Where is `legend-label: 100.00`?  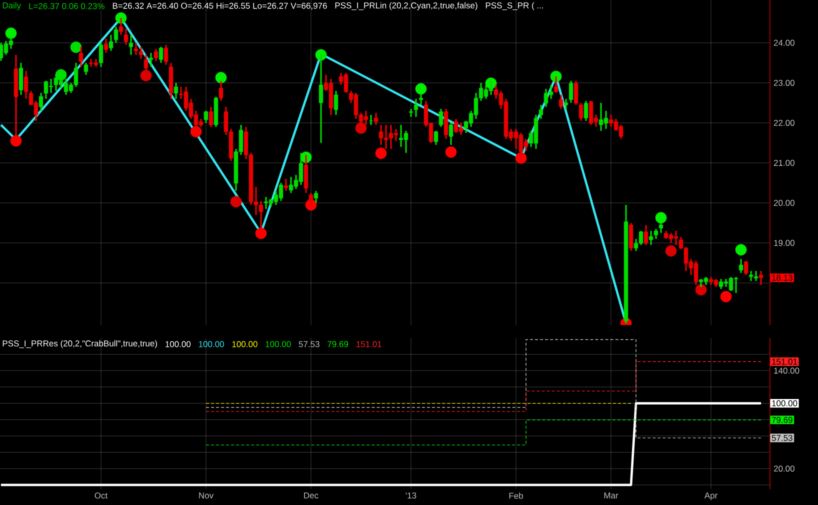 legend-label: 100.00 is located at coordinates (211, 344).